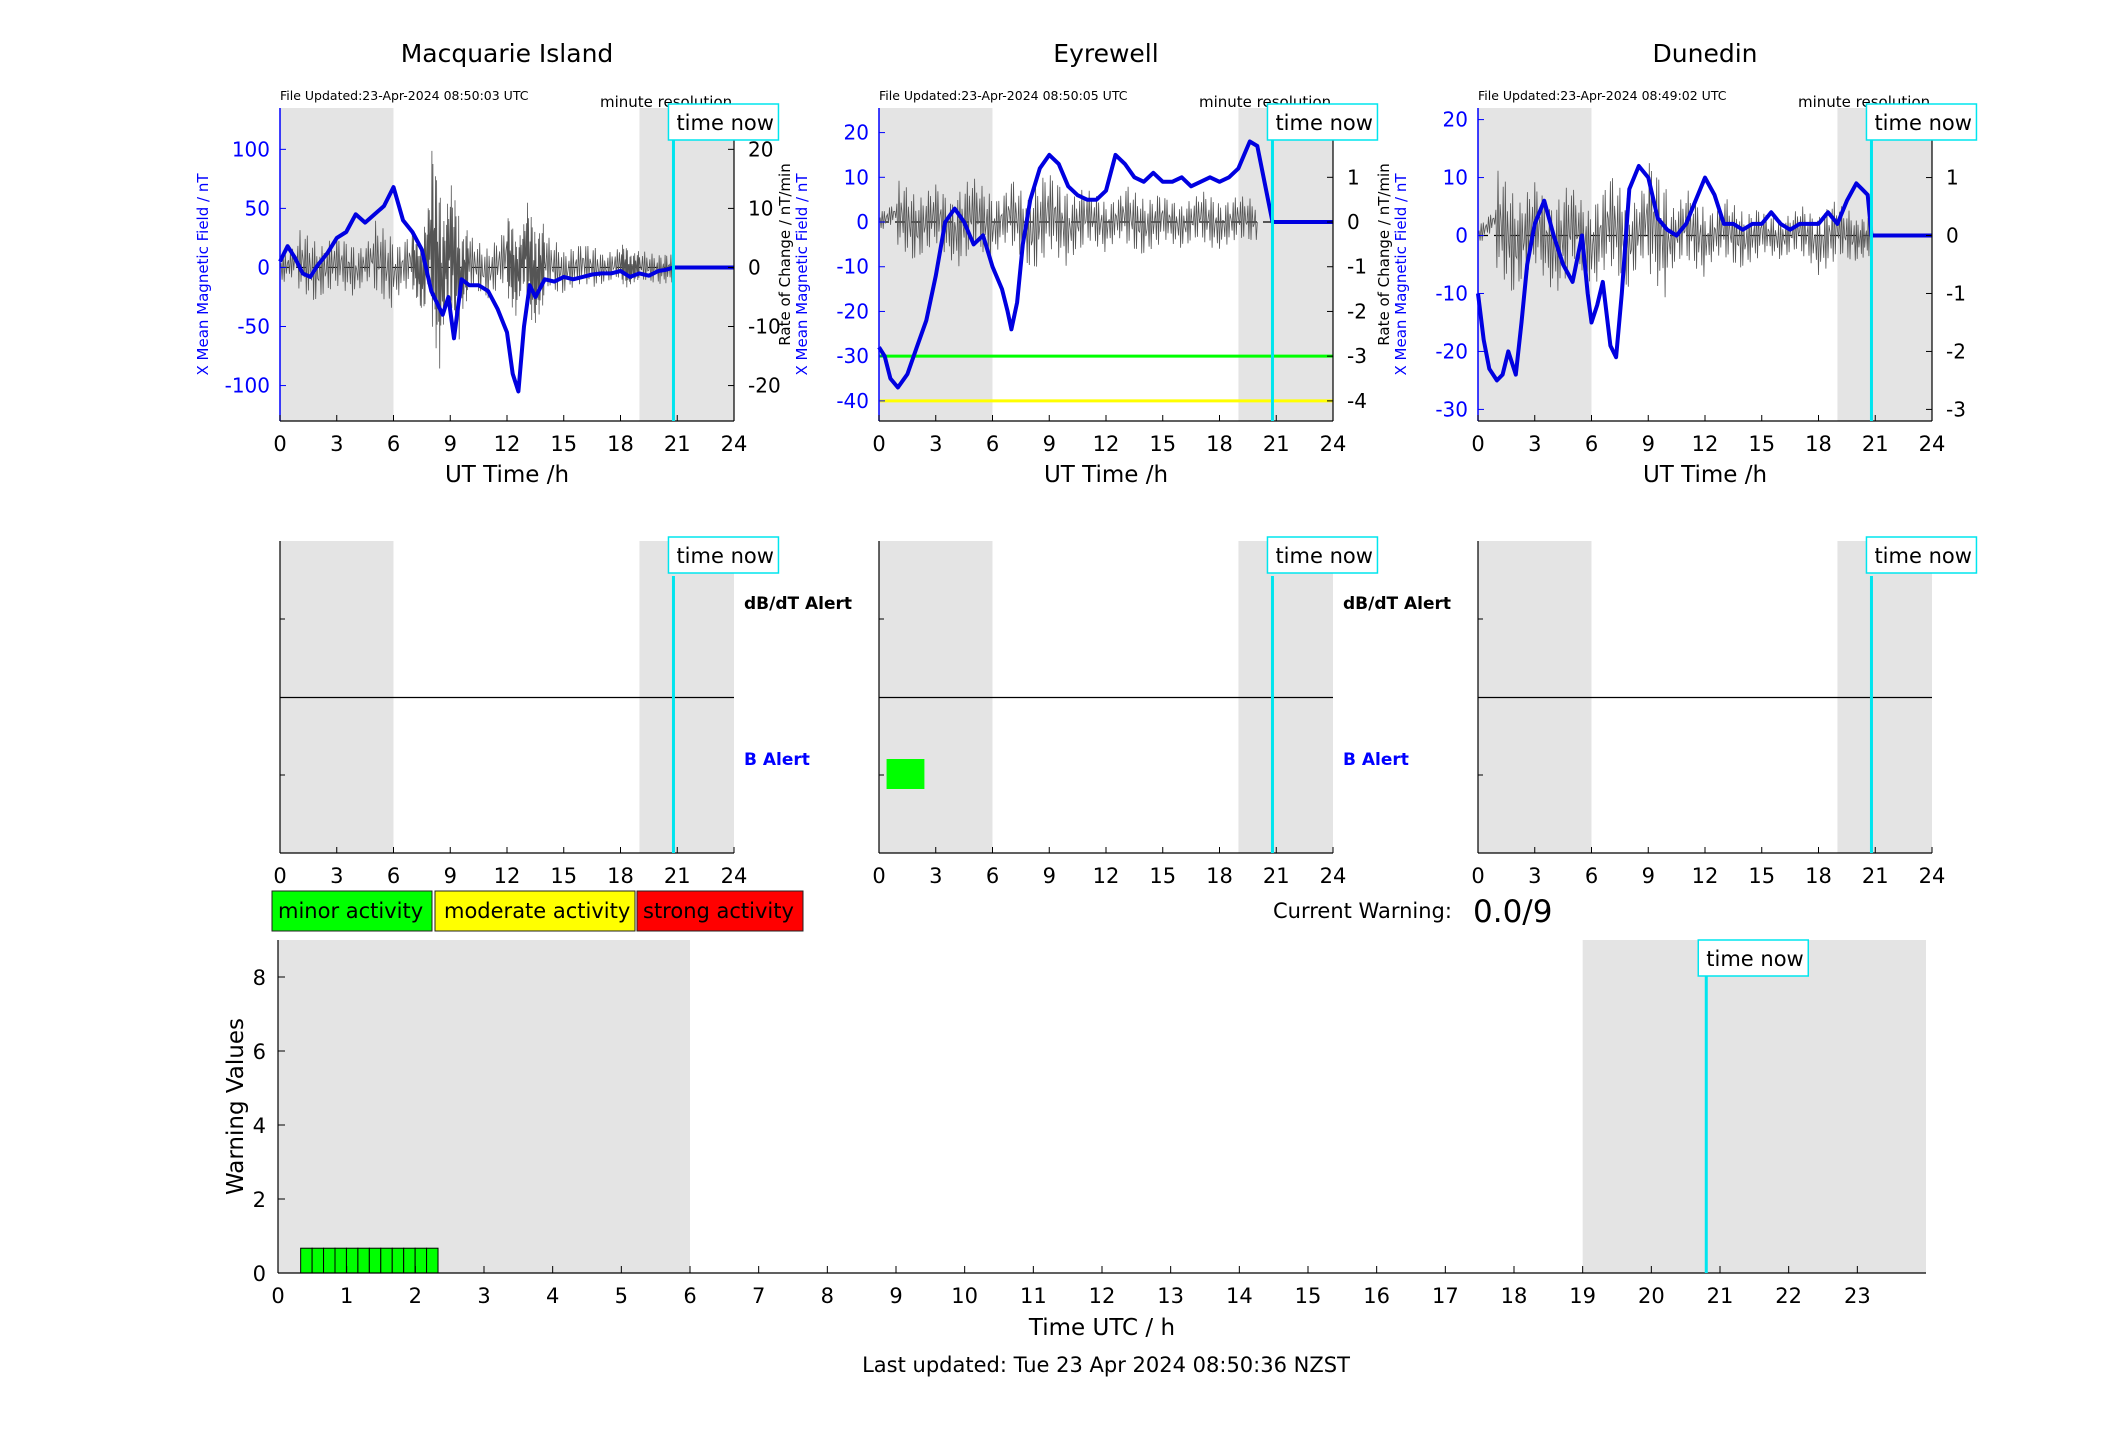 This screenshot has width=2117, height=1437. Describe the element at coordinates (1648, 876) in the screenshot. I see `alert-2-x-tick-label: 9` at that location.